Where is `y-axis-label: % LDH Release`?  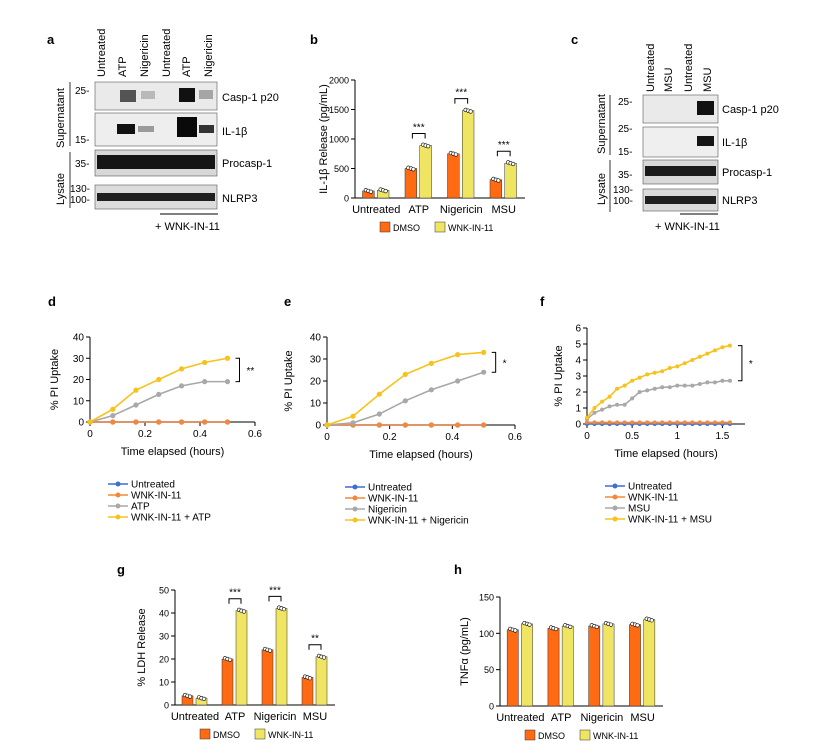
y-axis-label: % LDH Release is located at coordinates (142, 647).